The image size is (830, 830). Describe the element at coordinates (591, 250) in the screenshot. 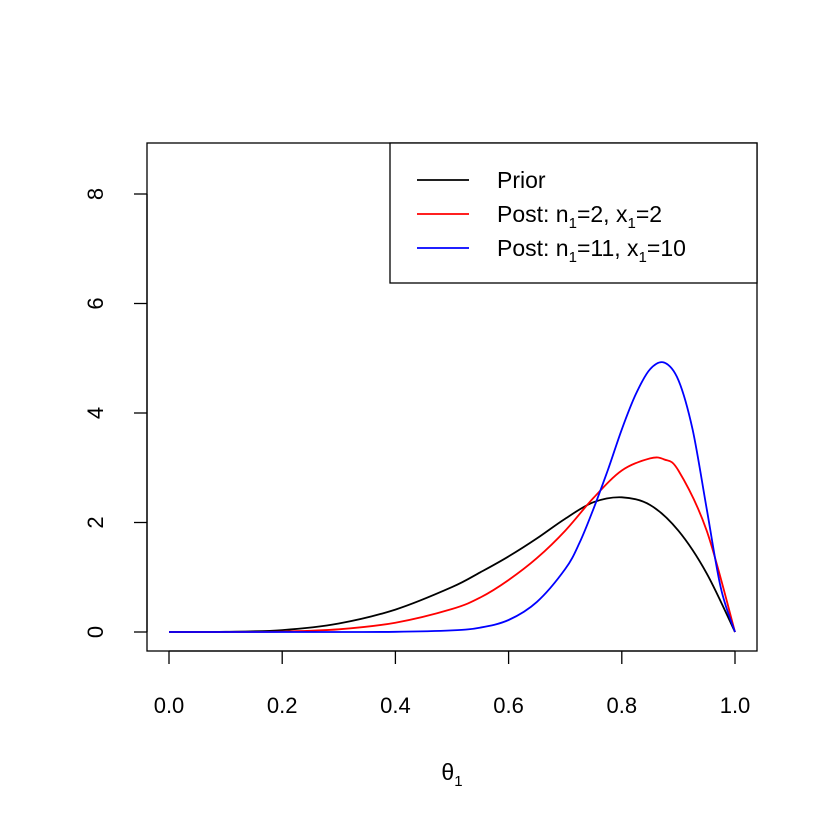

I see `legend-label-3: Post: n1=11, x1=10` at that location.